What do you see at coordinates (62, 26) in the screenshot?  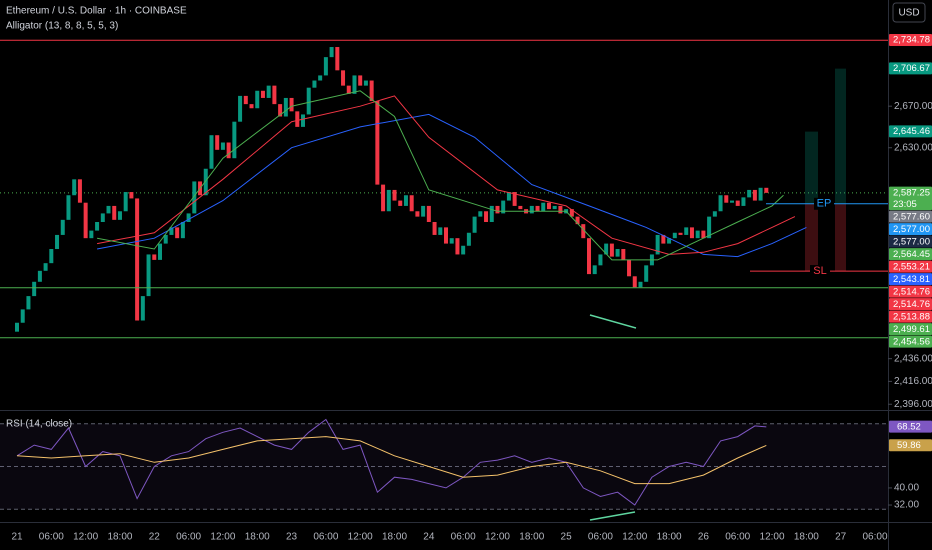 I see `indicator-label: Alligator (13, 8, 8, 5, 5, 3)` at bounding box center [62, 26].